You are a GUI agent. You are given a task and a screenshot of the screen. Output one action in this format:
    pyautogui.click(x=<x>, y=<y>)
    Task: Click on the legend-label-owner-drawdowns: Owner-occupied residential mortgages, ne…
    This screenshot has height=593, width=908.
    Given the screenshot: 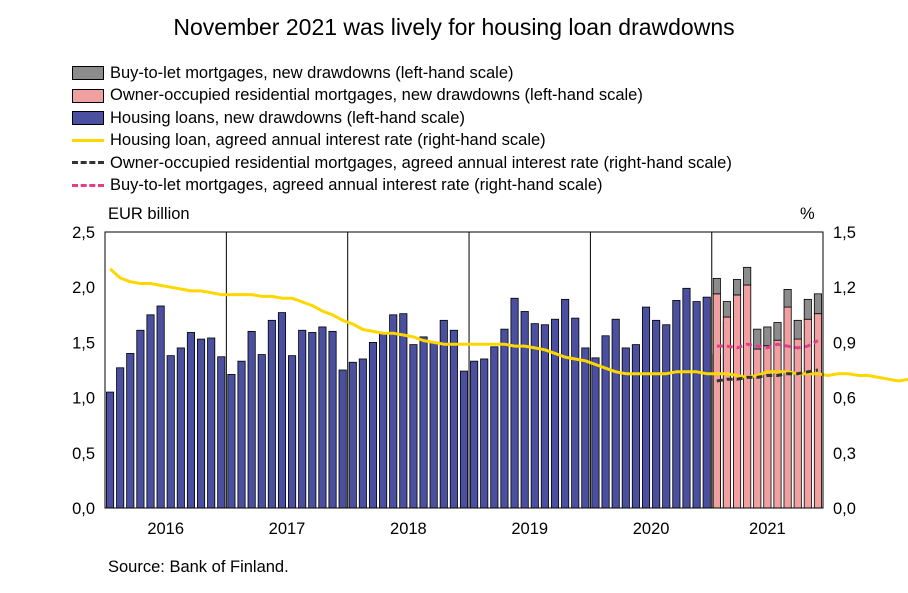 What is the action you would take?
    pyautogui.click(x=376, y=95)
    